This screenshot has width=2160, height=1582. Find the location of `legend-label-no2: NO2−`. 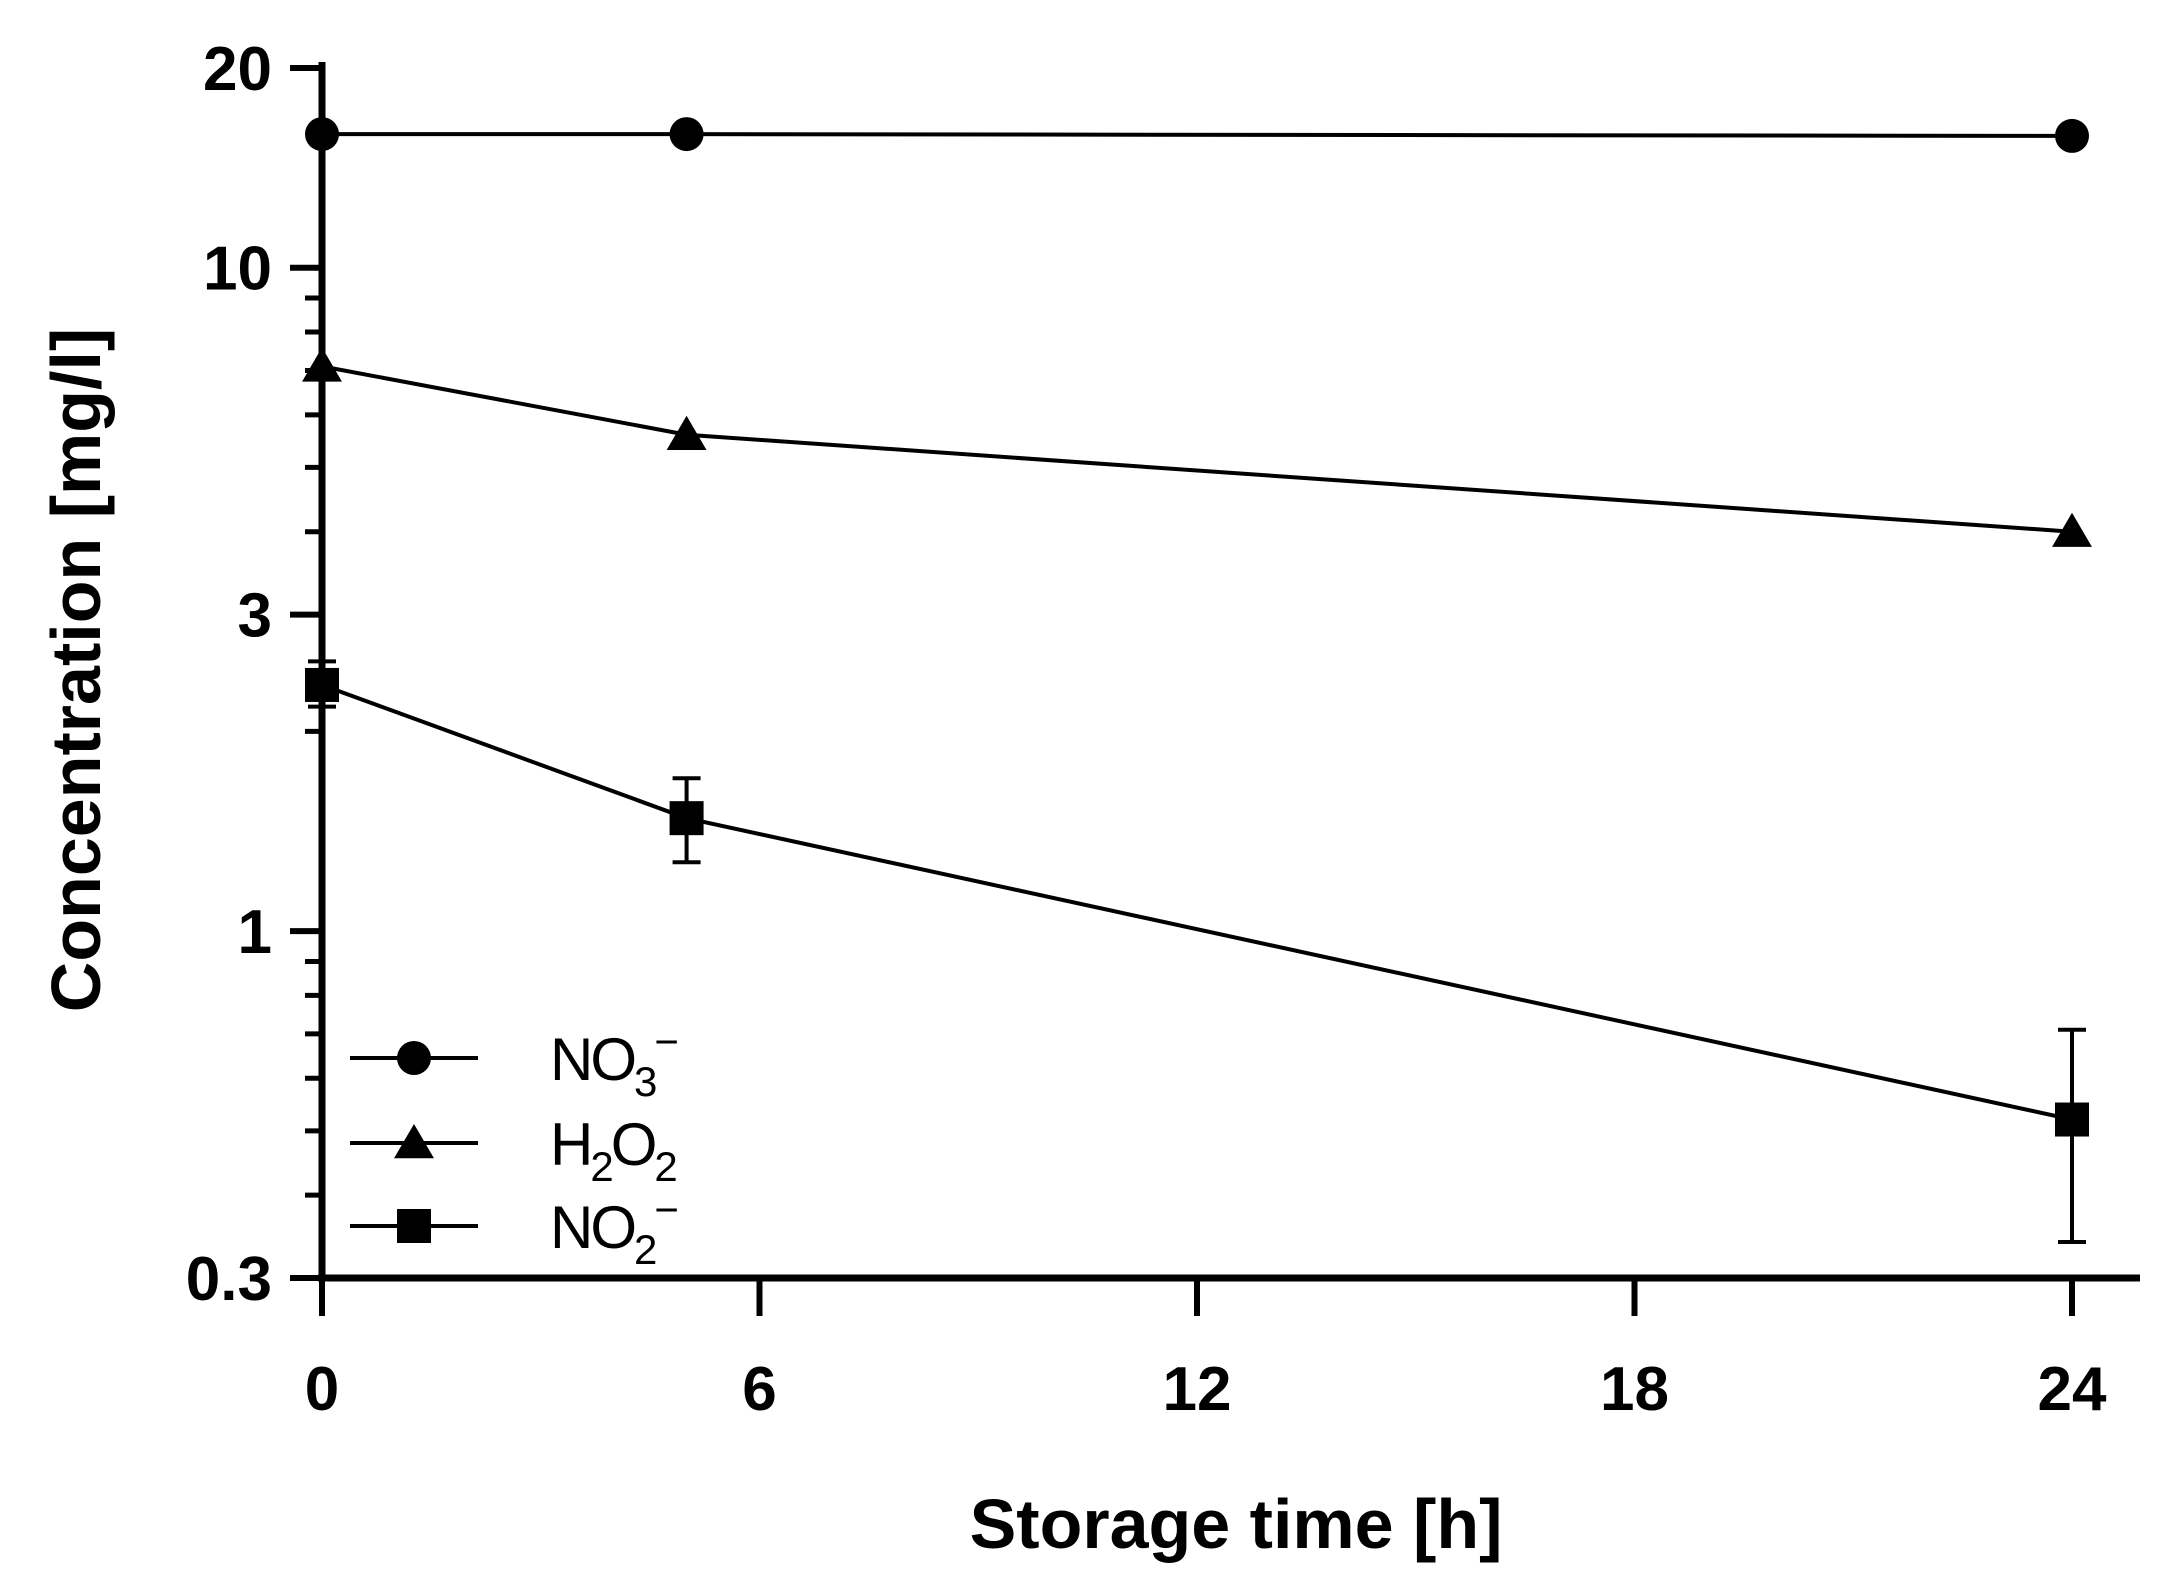

legend-label-no2: NO2− is located at coordinates (613, 1229).